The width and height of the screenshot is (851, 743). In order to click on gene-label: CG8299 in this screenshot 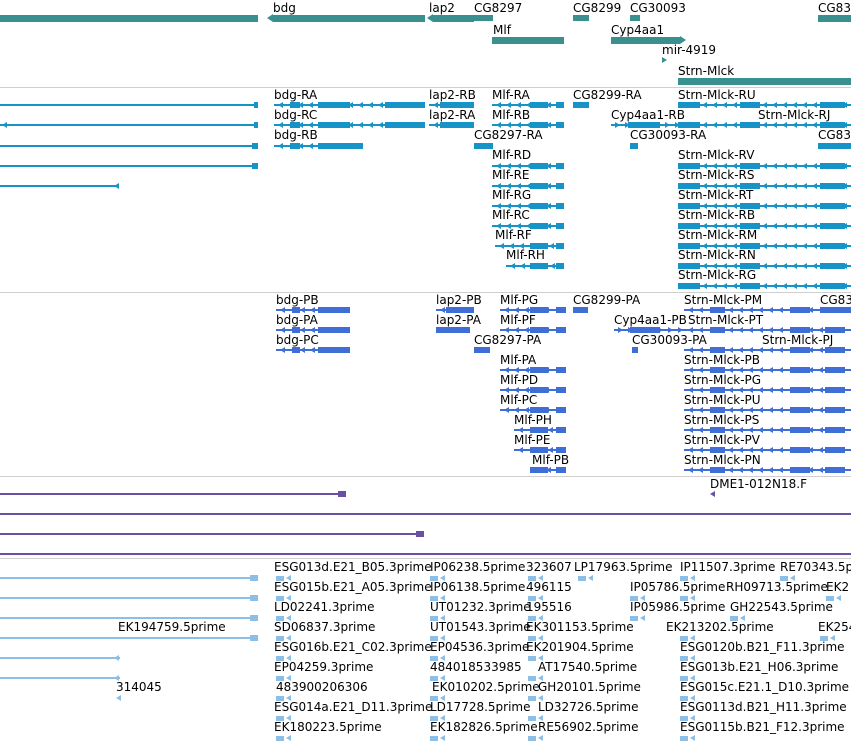, I will do `click(597, 8)`.